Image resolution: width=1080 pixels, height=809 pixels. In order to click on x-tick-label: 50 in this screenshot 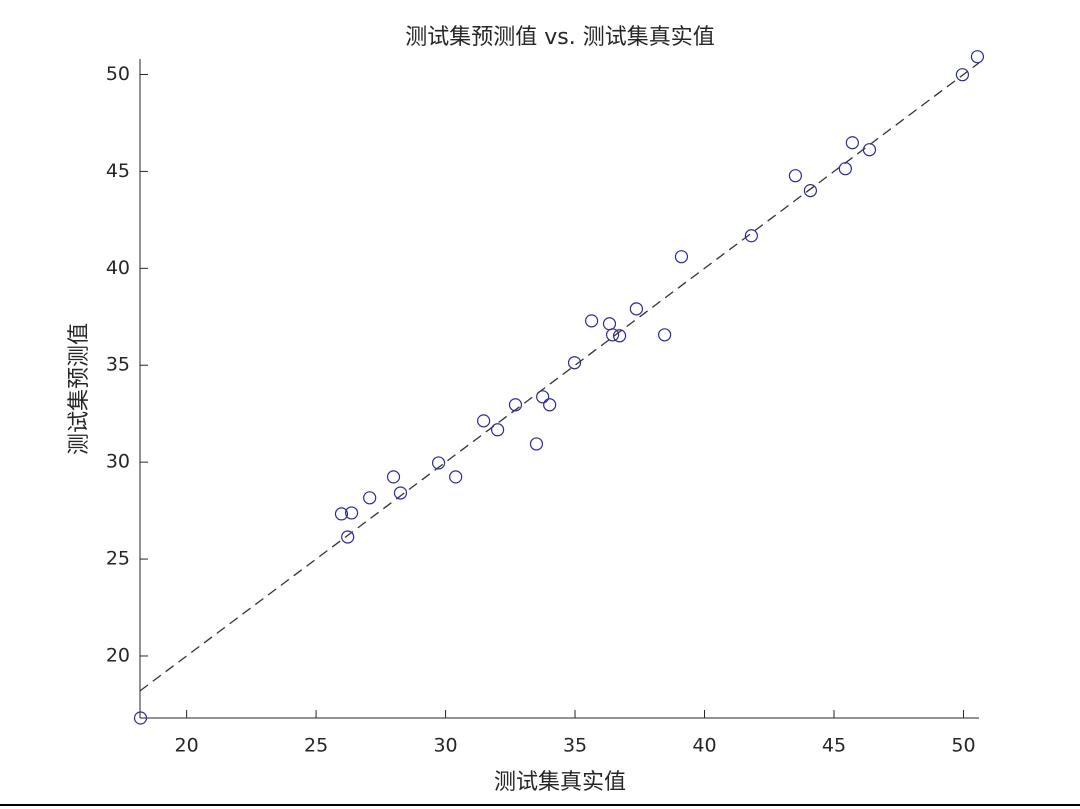, I will do `click(963, 746)`.